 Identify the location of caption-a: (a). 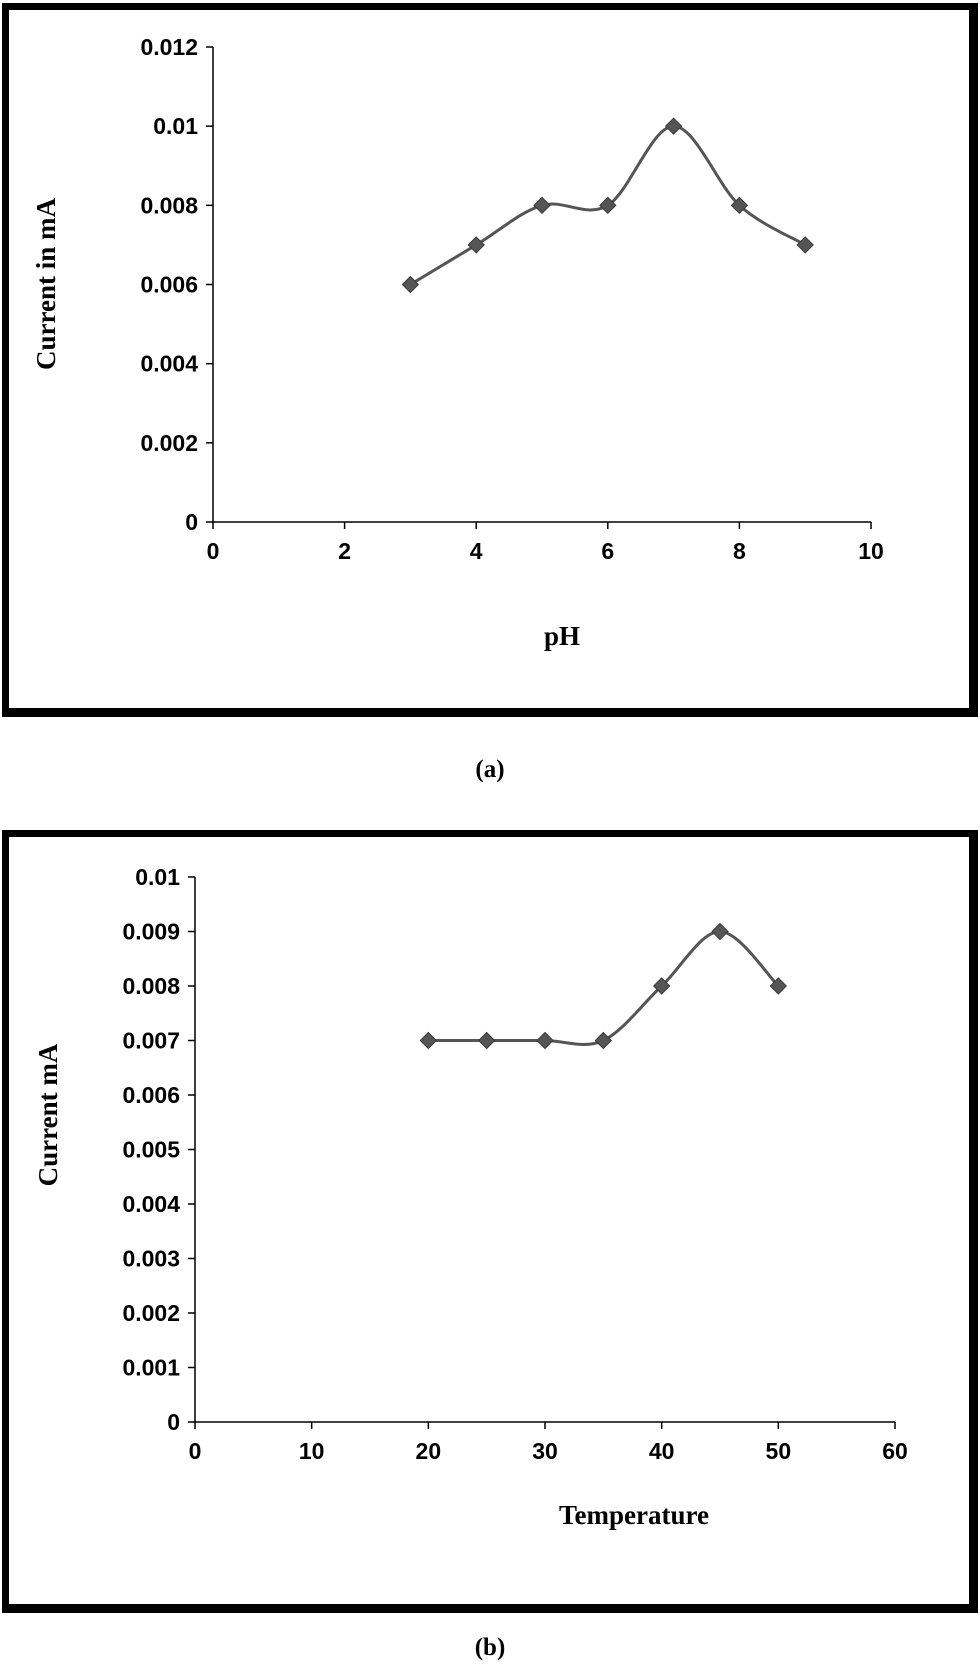
(490, 769).